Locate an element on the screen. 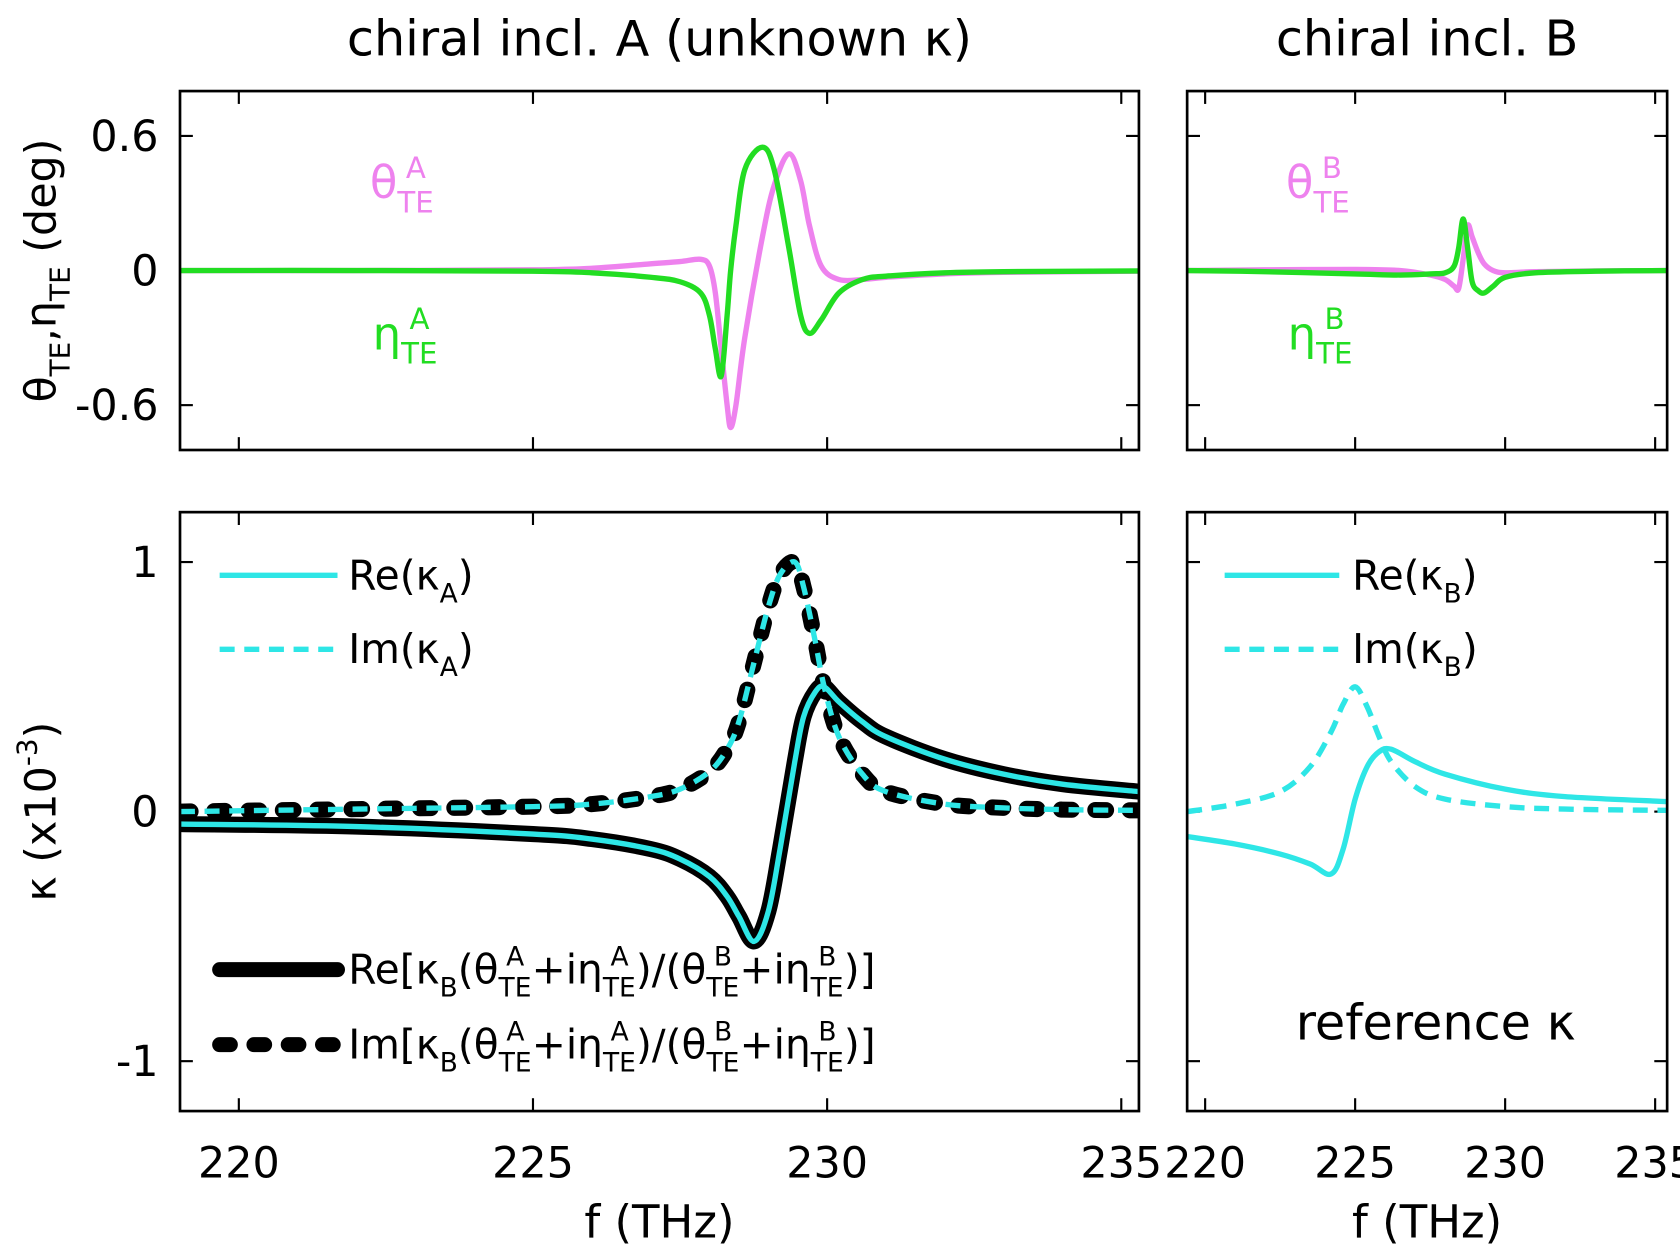  legend-label: Im[κB(θTEA +iηTEA)/(θTEB +iηTEB)] is located at coordinates (611, 1047).